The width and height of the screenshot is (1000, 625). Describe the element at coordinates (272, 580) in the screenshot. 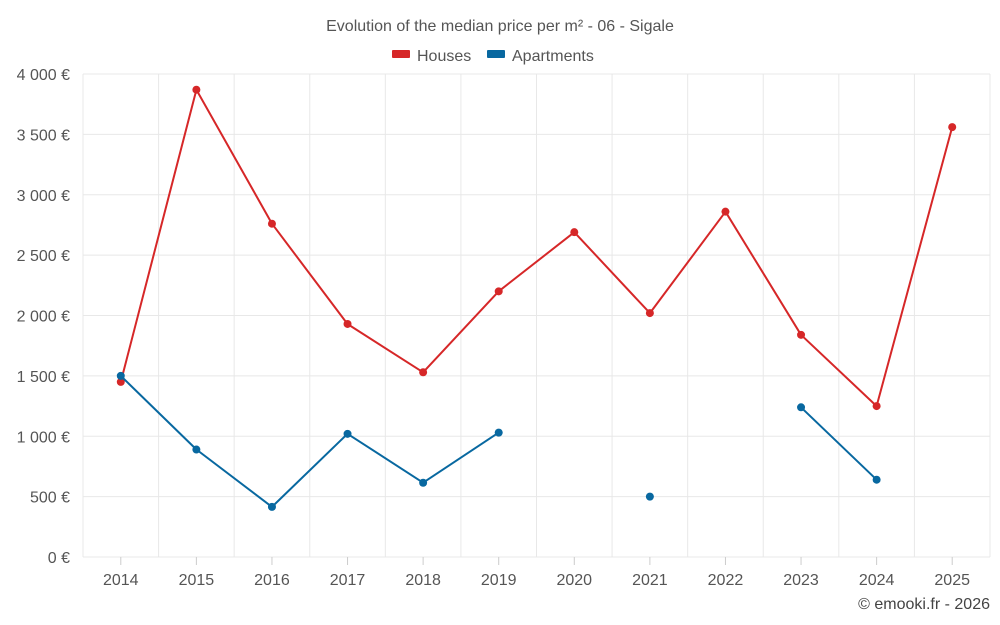

I see `x-tick-label: 2016` at that location.